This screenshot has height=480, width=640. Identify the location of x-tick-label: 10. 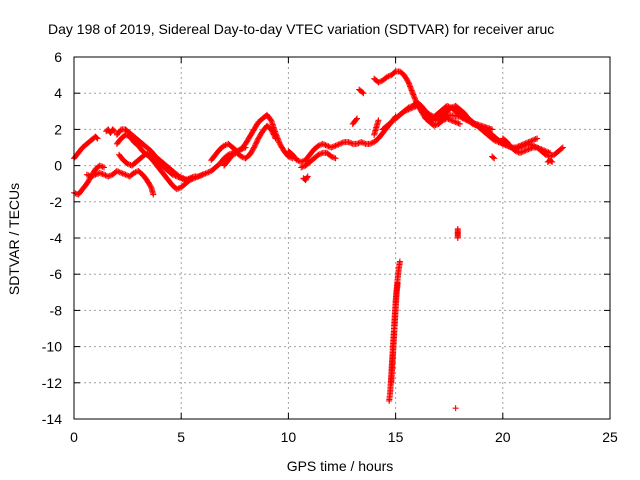
(289, 437).